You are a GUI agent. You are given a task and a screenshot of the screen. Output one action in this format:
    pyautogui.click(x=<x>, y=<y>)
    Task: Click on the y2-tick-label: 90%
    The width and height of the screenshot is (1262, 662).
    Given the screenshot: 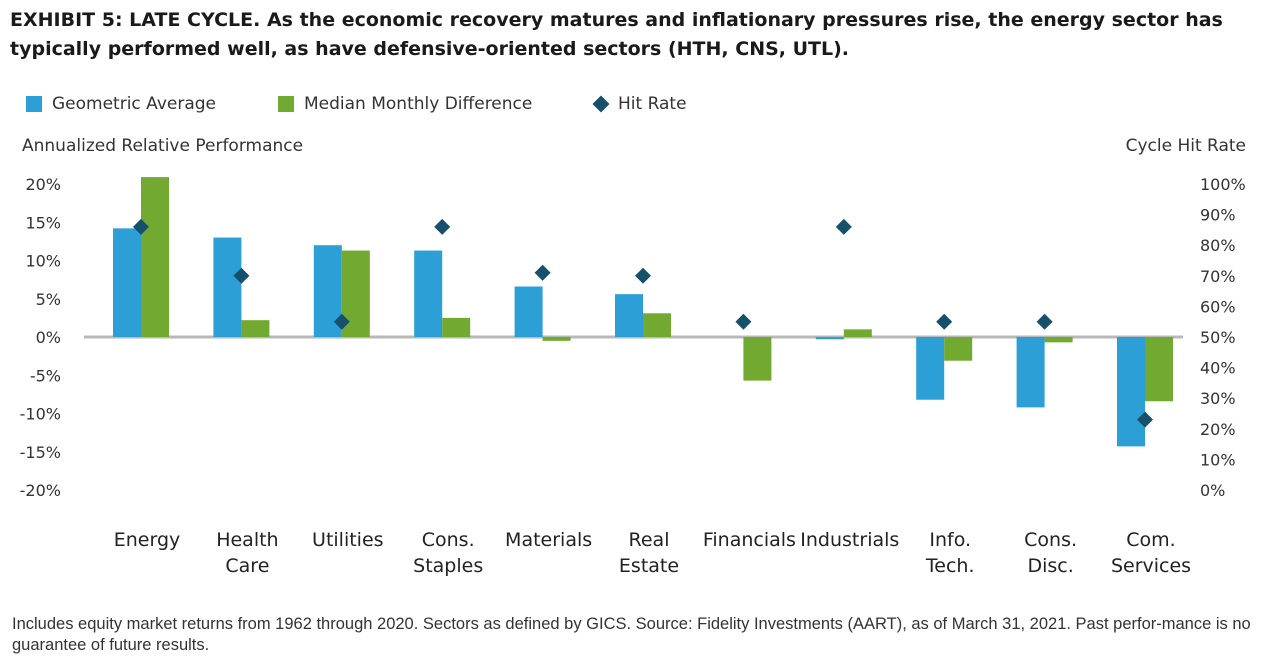 What is the action you would take?
    pyautogui.click(x=1218, y=215)
    